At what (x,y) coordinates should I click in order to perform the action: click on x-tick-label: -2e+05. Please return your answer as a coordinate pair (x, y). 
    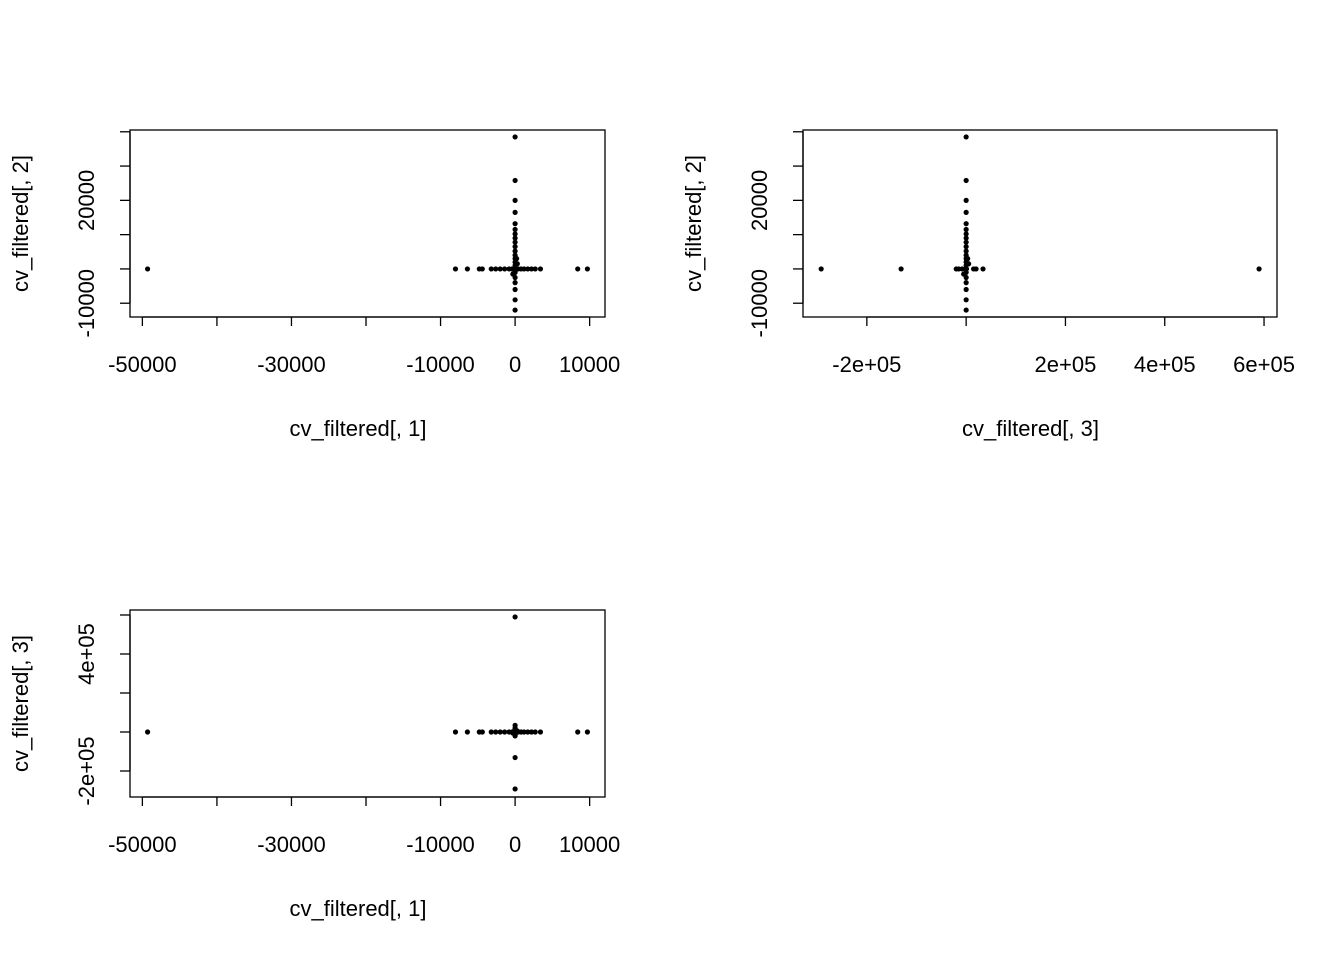
    Looking at the image, I should click on (866, 364).